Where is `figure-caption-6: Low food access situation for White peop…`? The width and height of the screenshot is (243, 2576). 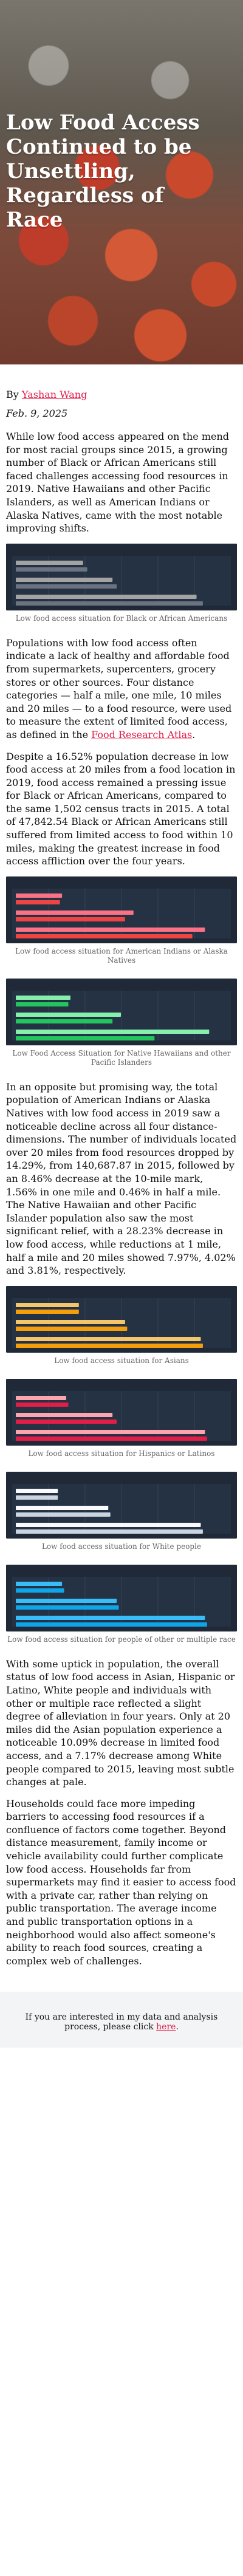
figure-caption-6: Low food access situation for White peop… is located at coordinates (122, 1546).